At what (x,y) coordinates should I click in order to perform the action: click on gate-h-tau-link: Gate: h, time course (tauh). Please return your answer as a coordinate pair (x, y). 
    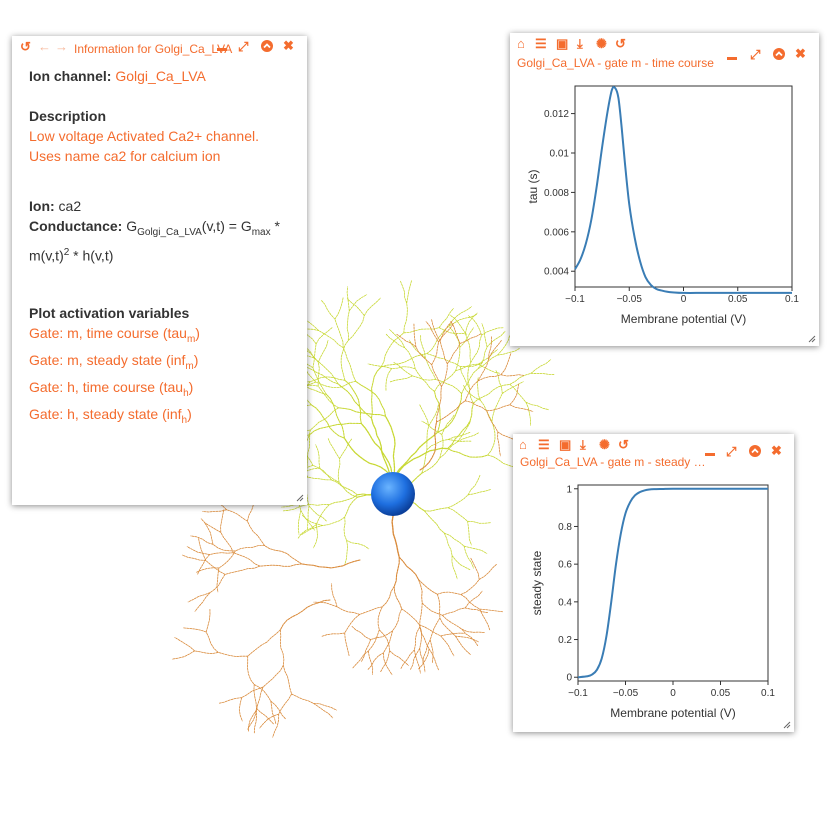
    Looking at the image, I should click on (163, 390).